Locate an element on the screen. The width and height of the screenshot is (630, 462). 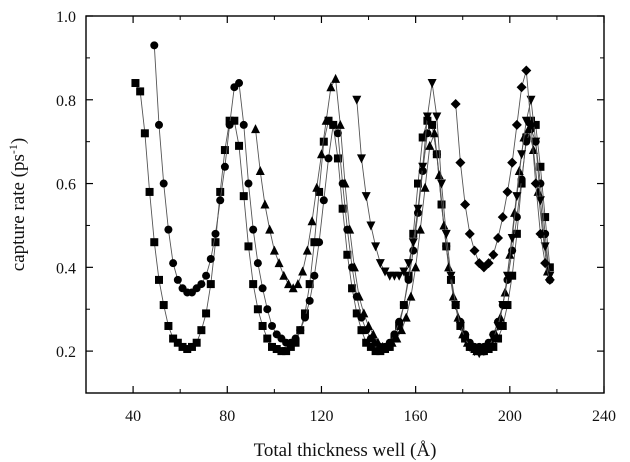
y-tick-label: 0.4 is located at coordinates (66, 268).